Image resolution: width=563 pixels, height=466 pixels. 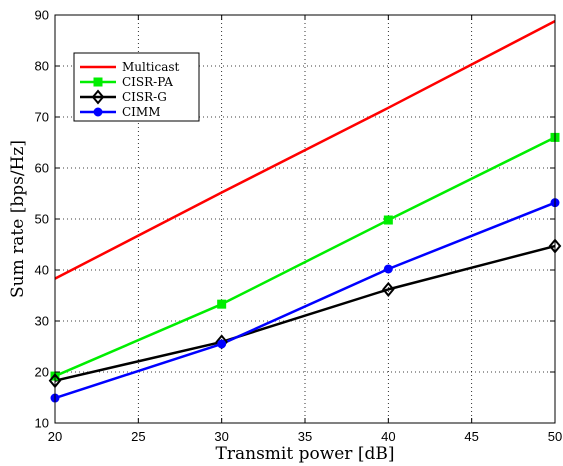 What do you see at coordinates (141, 112) in the screenshot?
I see `legend-label-cimm: CIMM` at bounding box center [141, 112].